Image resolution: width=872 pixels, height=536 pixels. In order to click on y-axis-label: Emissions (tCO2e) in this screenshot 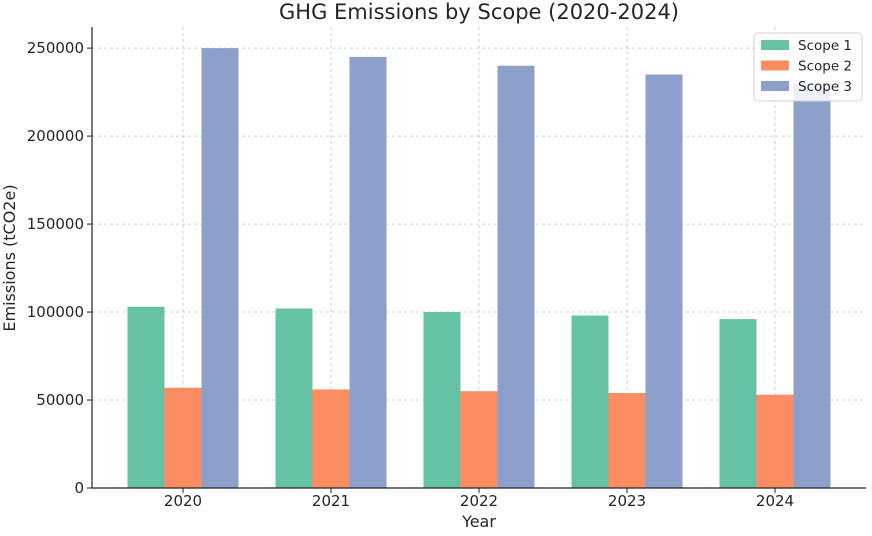, I will do `click(9, 257)`.